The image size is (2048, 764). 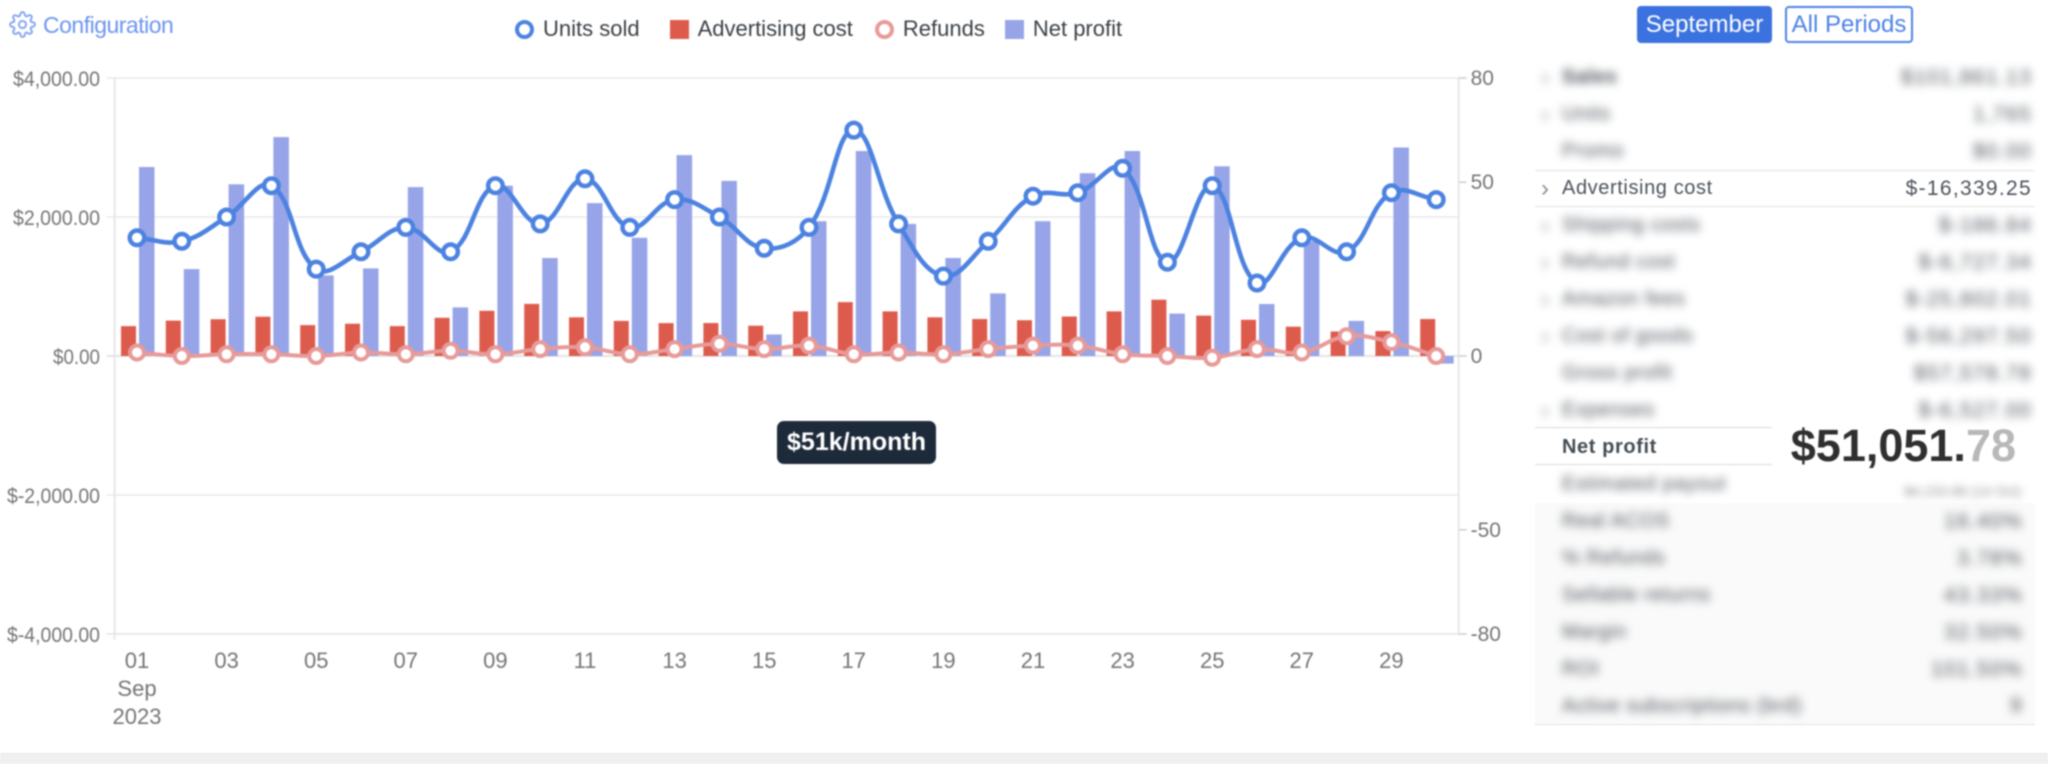 What do you see at coordinates (1486, 634) in the screenshot?
I see `svg-text: -80` at bounding box center [1486, 634].